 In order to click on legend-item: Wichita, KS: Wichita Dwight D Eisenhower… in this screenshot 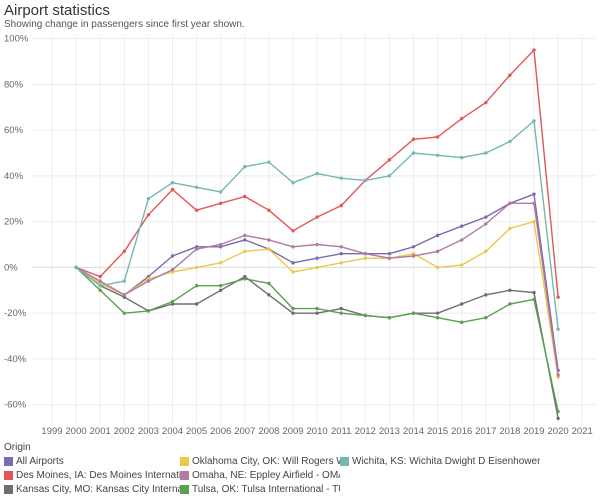, I will do `click(440, 461)`.